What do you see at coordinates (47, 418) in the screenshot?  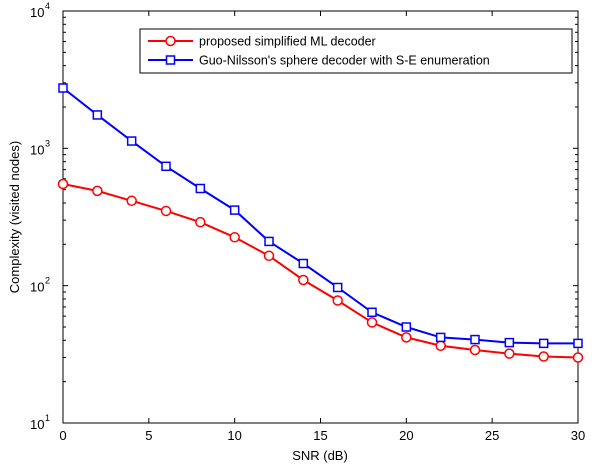 I see `y-tick-exponent: 1` at bounding box center [47, 418].